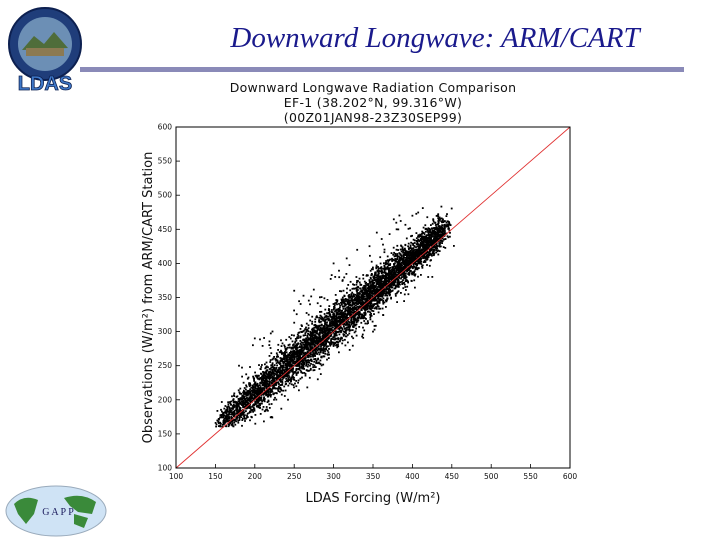 The width and height of the screenshot is (720, 540). I want to click on scatter-points, so click(334, 316).